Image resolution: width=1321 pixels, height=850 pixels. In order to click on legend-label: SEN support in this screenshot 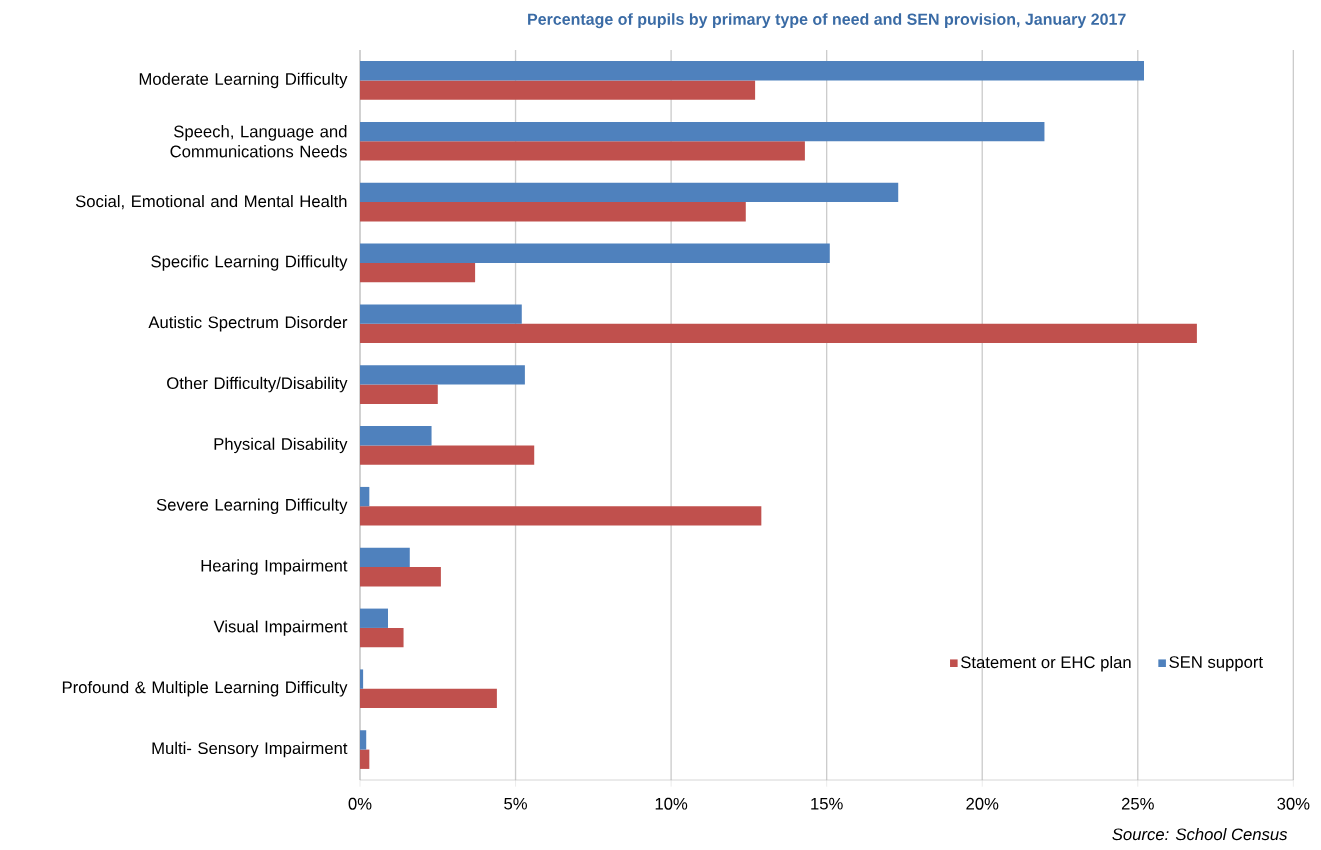, I will do `click(1216, 664)`.